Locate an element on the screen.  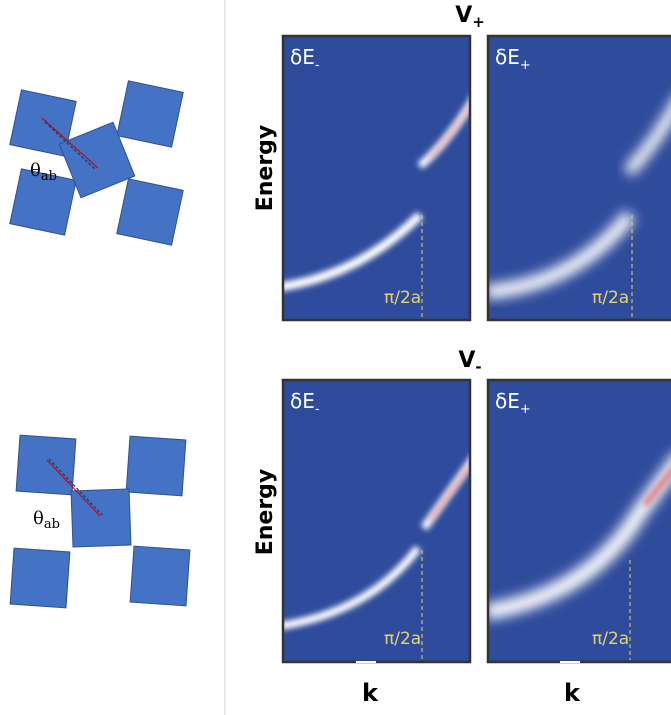
lattice-bottom is located at coordinates (100, 521).